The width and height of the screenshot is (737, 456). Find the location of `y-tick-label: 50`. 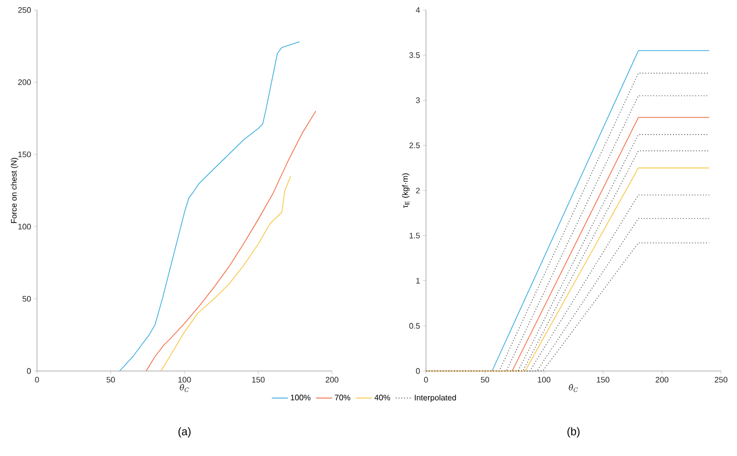

y-tick-label: 50 is located at coordinates (26, 299).